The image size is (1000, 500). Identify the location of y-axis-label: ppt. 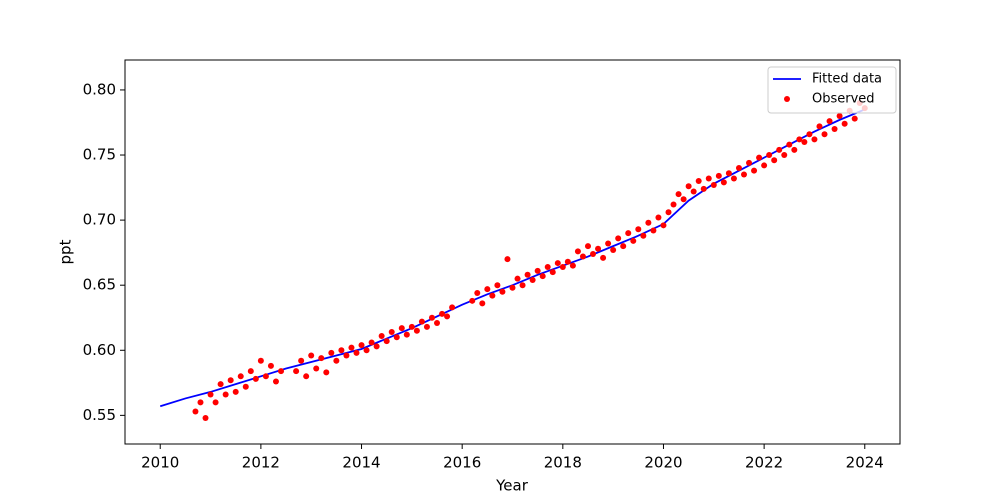
(66, 251).